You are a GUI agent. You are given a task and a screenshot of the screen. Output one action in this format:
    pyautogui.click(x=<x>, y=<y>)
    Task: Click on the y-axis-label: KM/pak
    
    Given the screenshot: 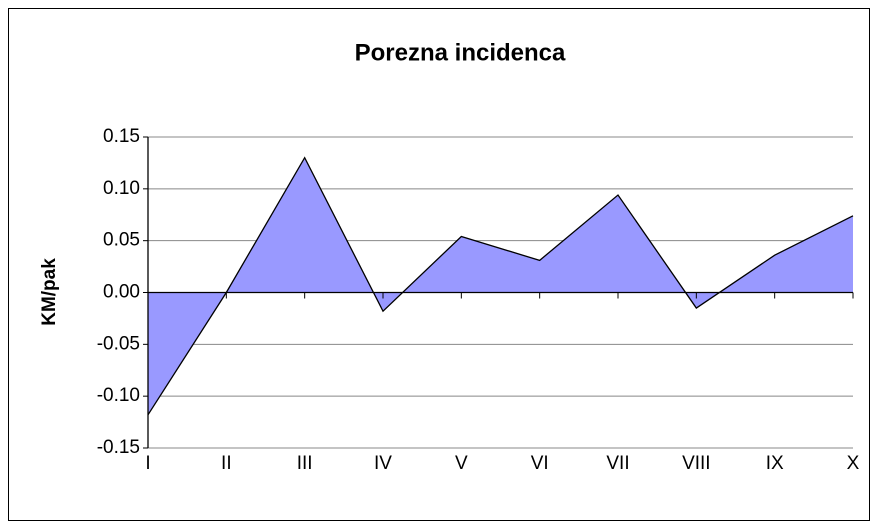 What is the action you would take?
    pyautogui.click(x=49, y=292)
    